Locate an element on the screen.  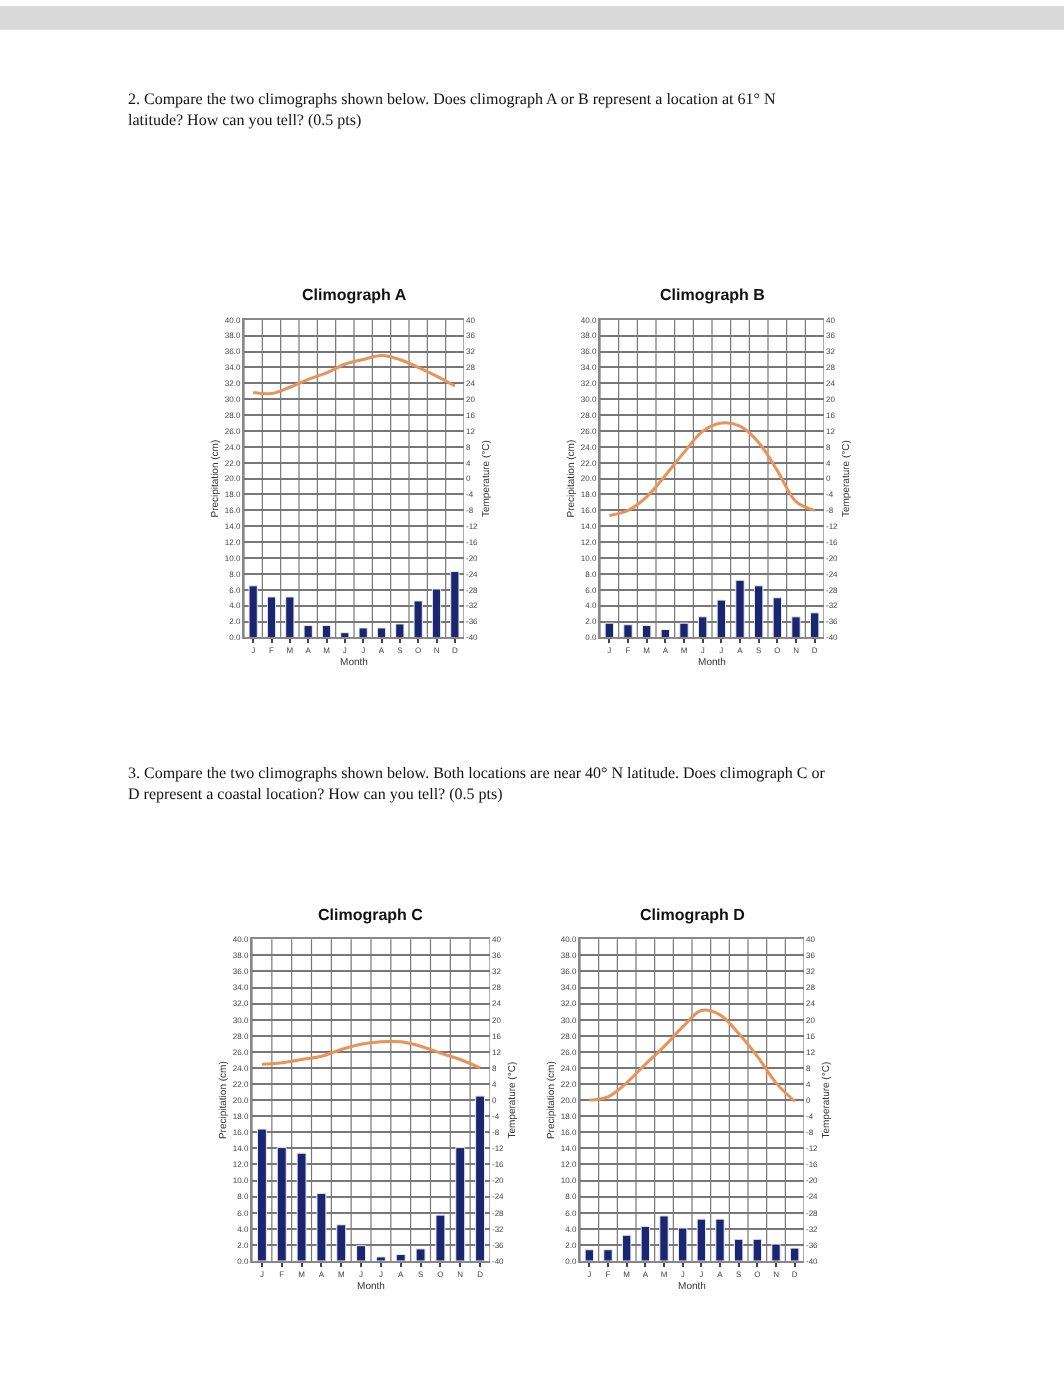
text: 3. Compare the two climographs shown below. Both locations are near 40° N latitude. Does climograph C or D represent a coastal location? How can you tell? (0.5 pts) is located at coordinates (477, 783).